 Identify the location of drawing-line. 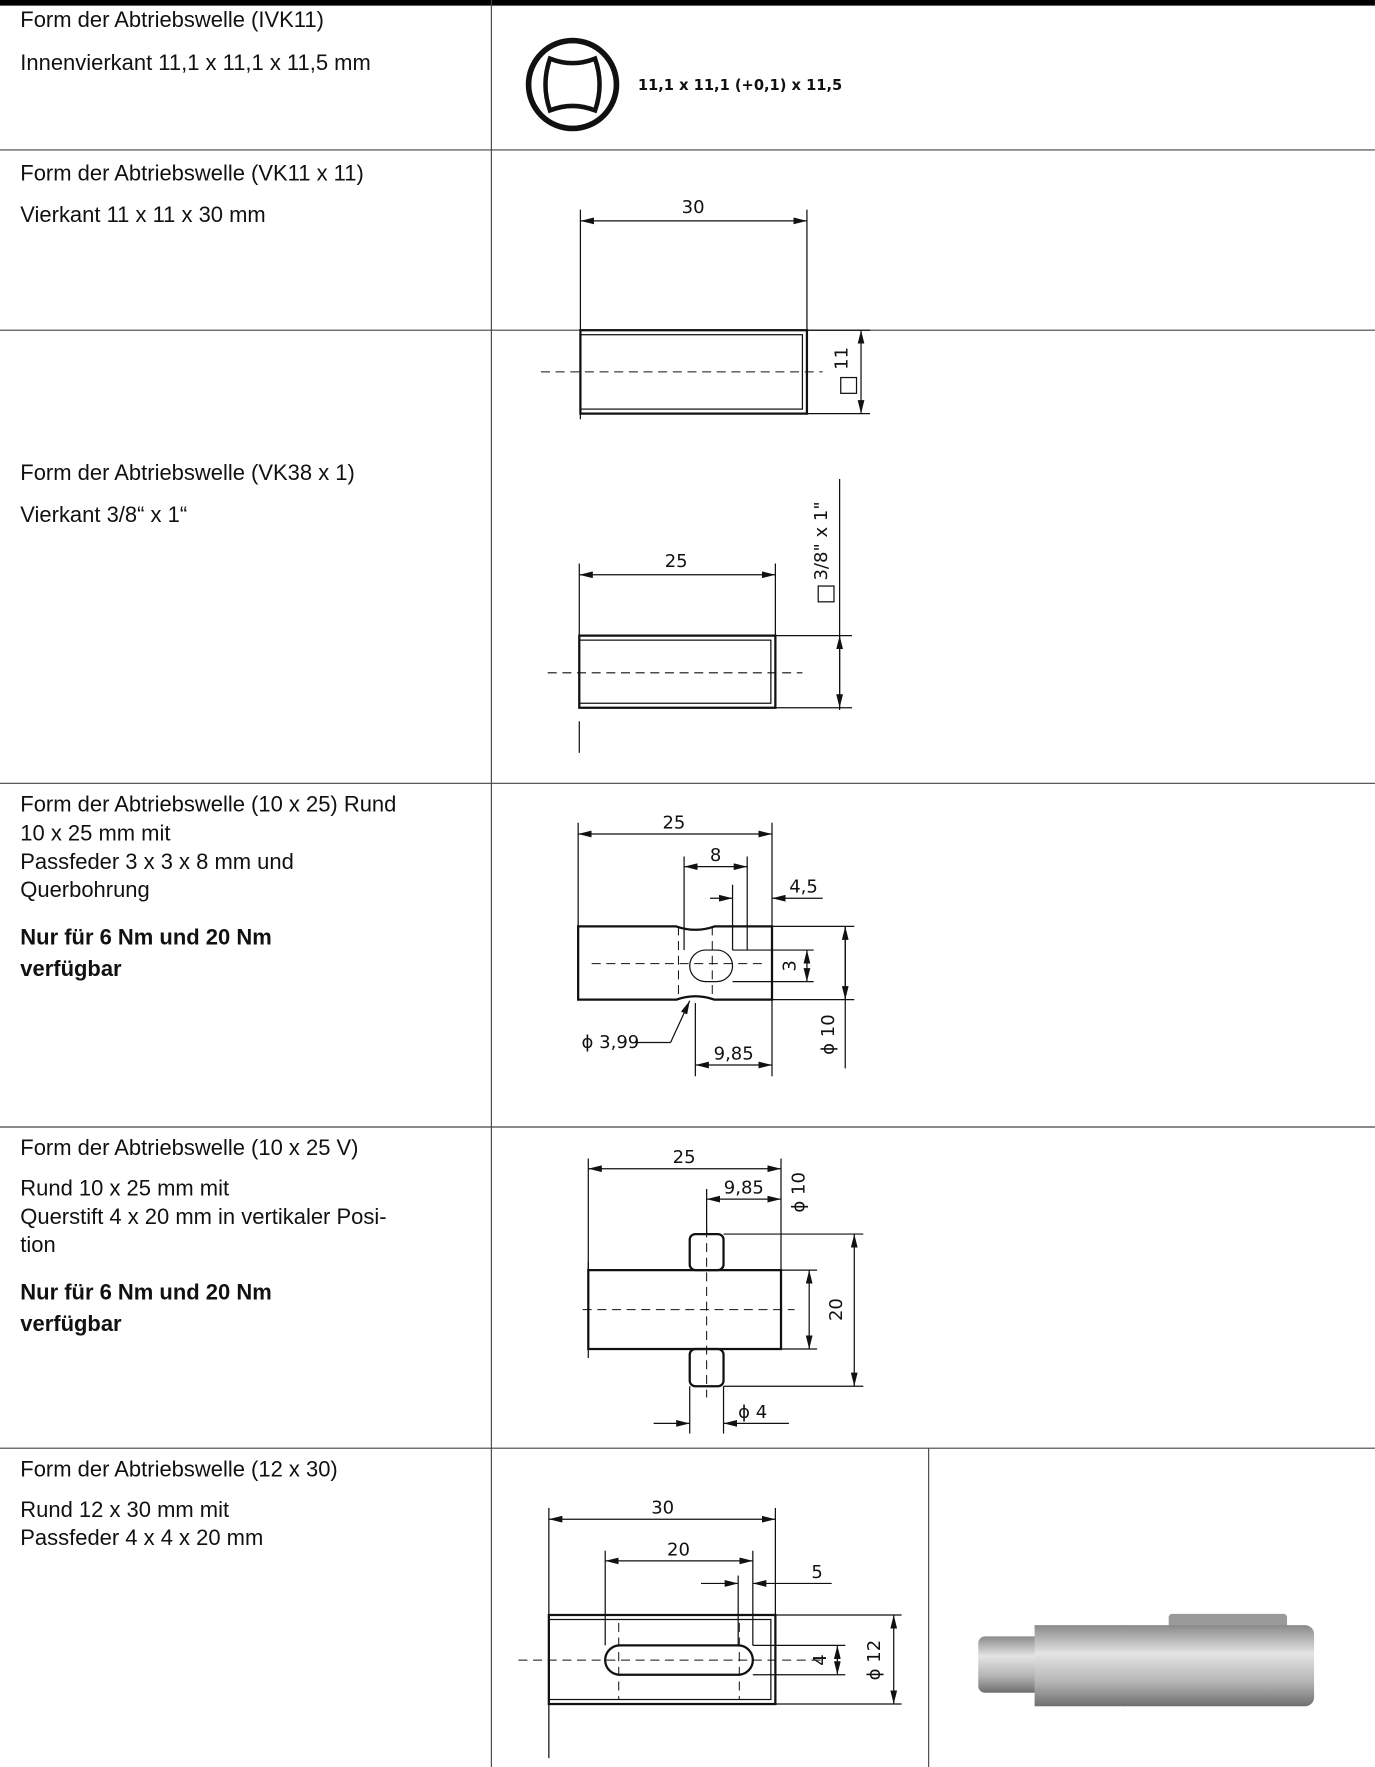
(680, 1021).